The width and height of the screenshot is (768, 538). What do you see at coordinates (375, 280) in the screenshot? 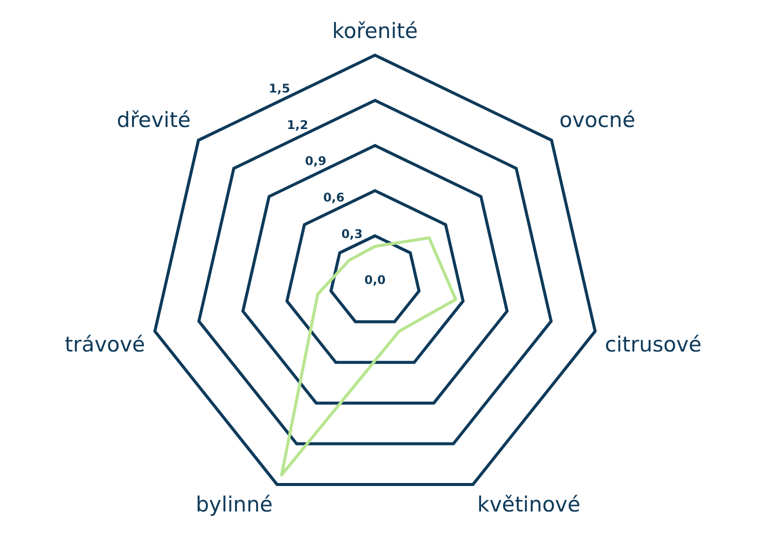
I see `y-tick-label: 0,0` at bounding box center [375, 280].